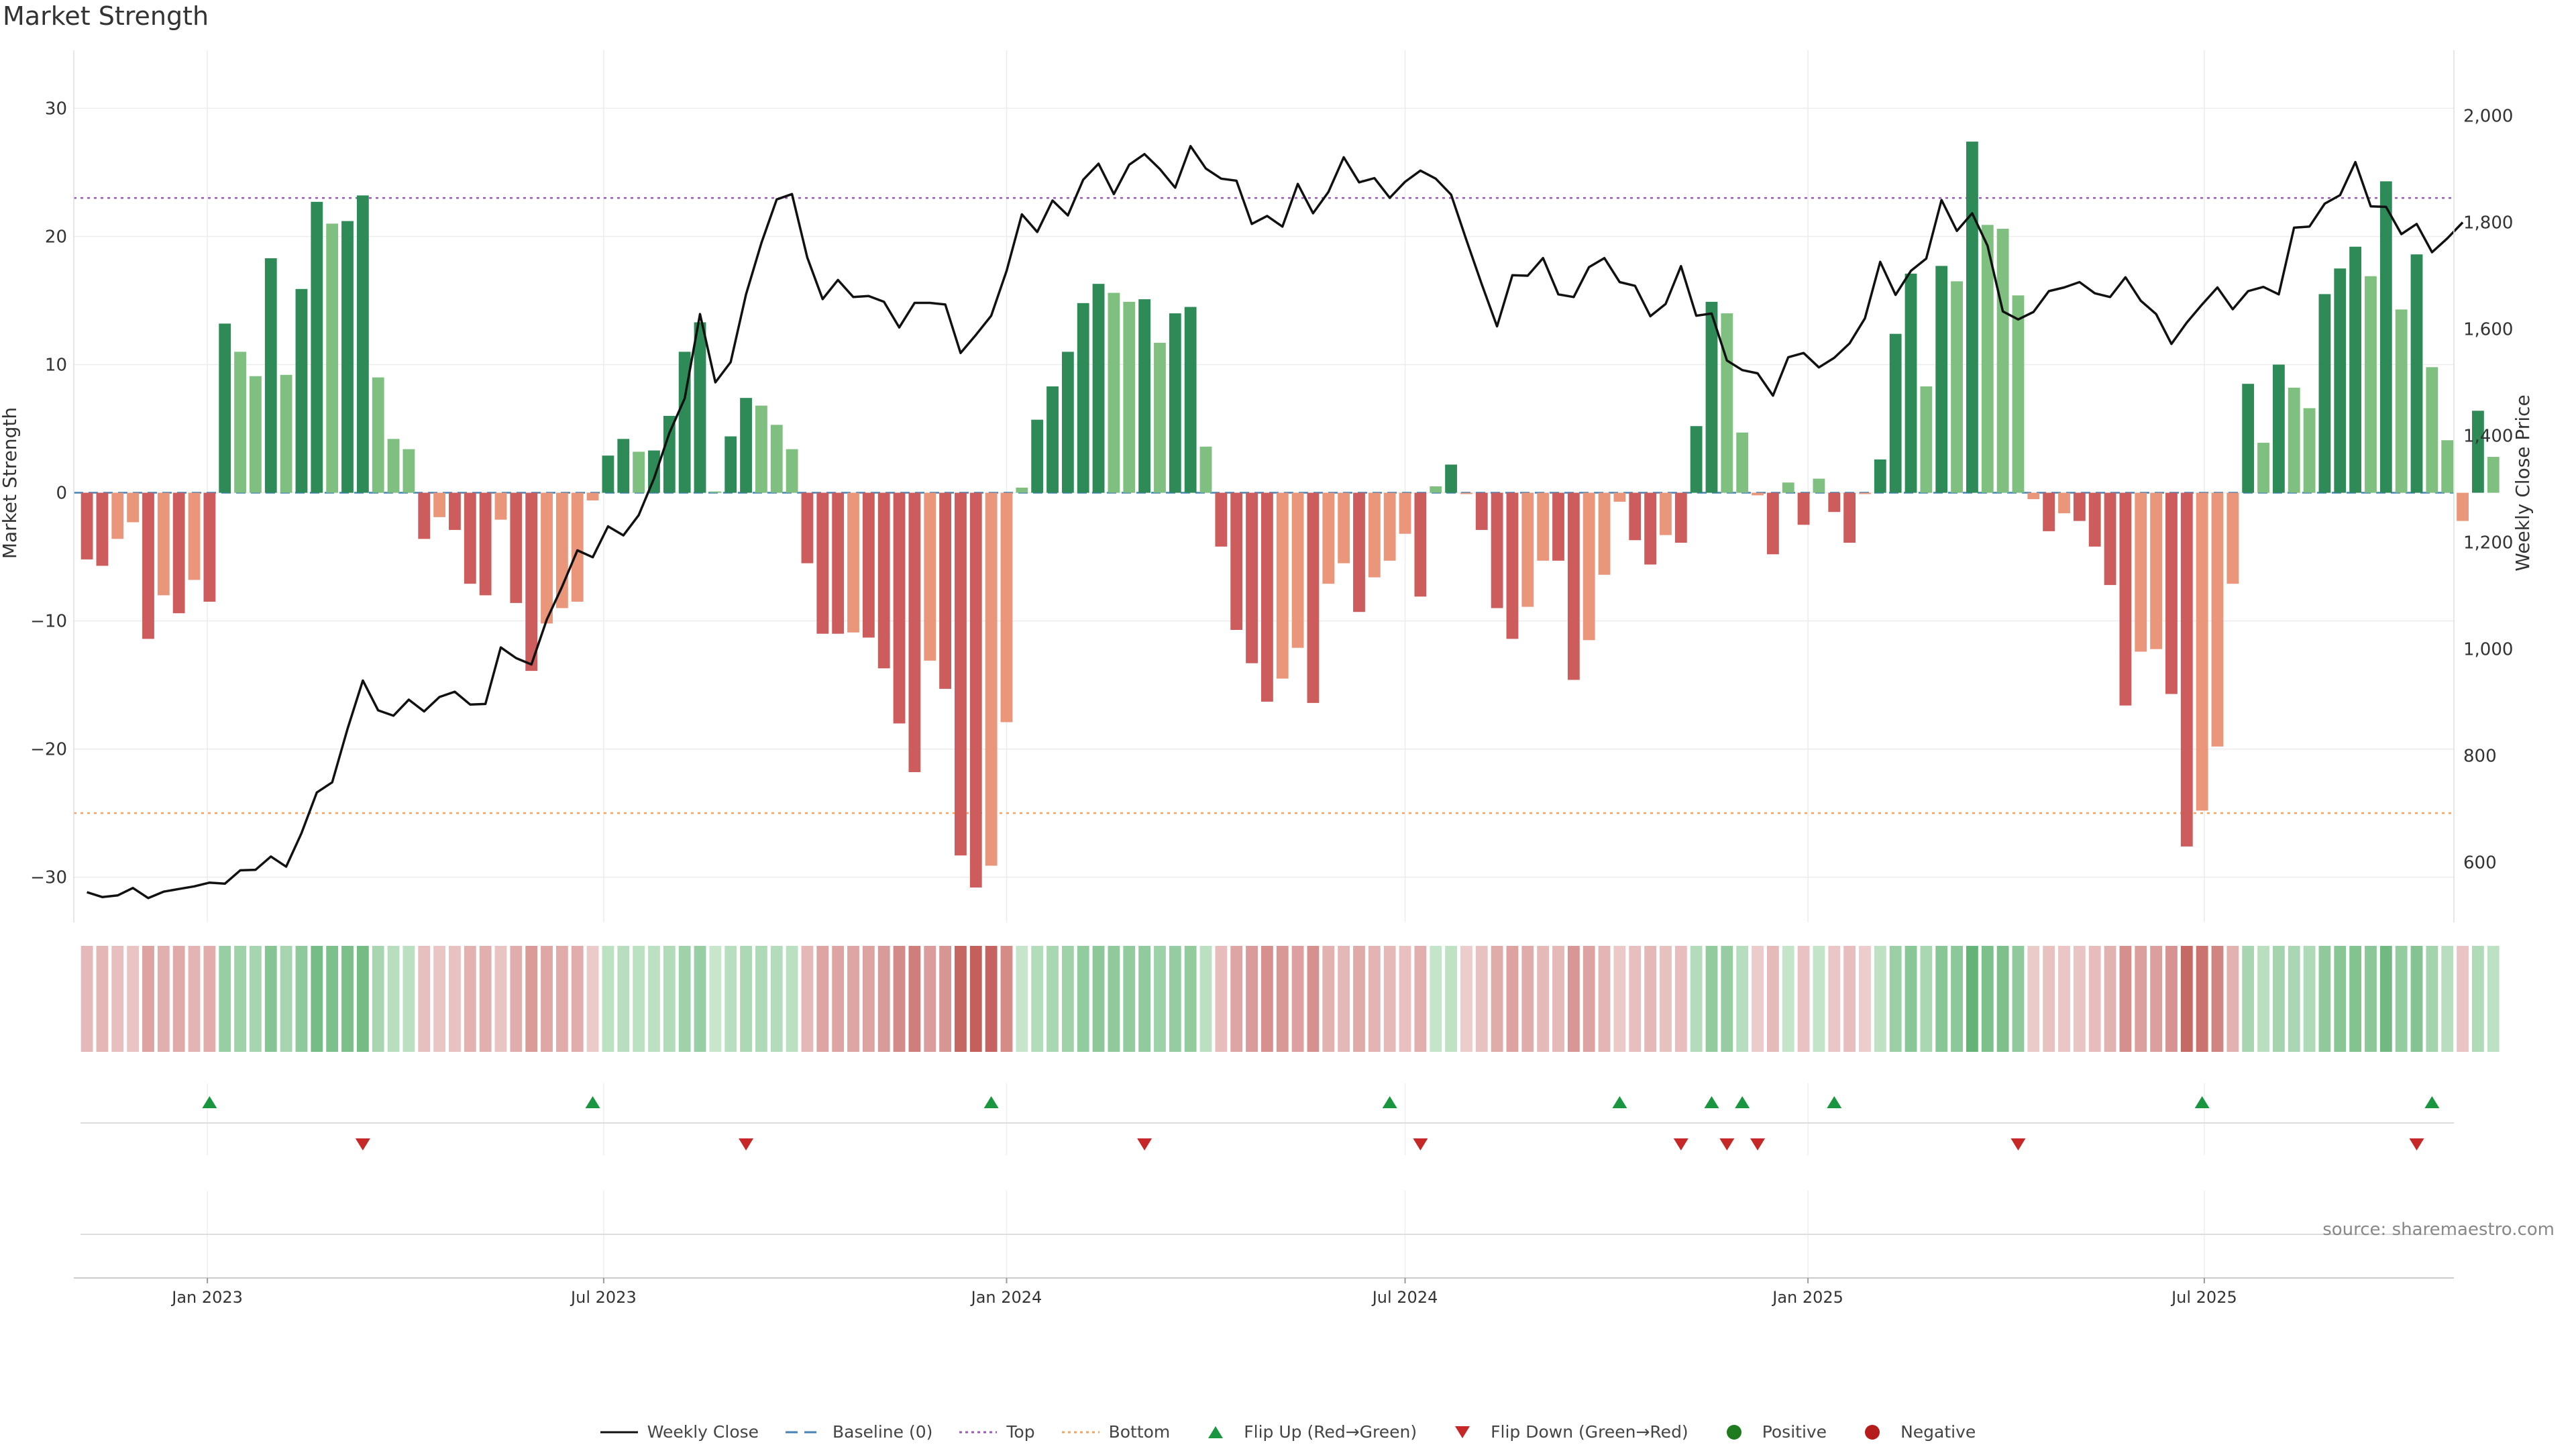  What do you see at coordinates (2438, 1230) in the screenshot?
I see `source-note: source: sharemaestro.com` at bounding box center [2438, 1230].